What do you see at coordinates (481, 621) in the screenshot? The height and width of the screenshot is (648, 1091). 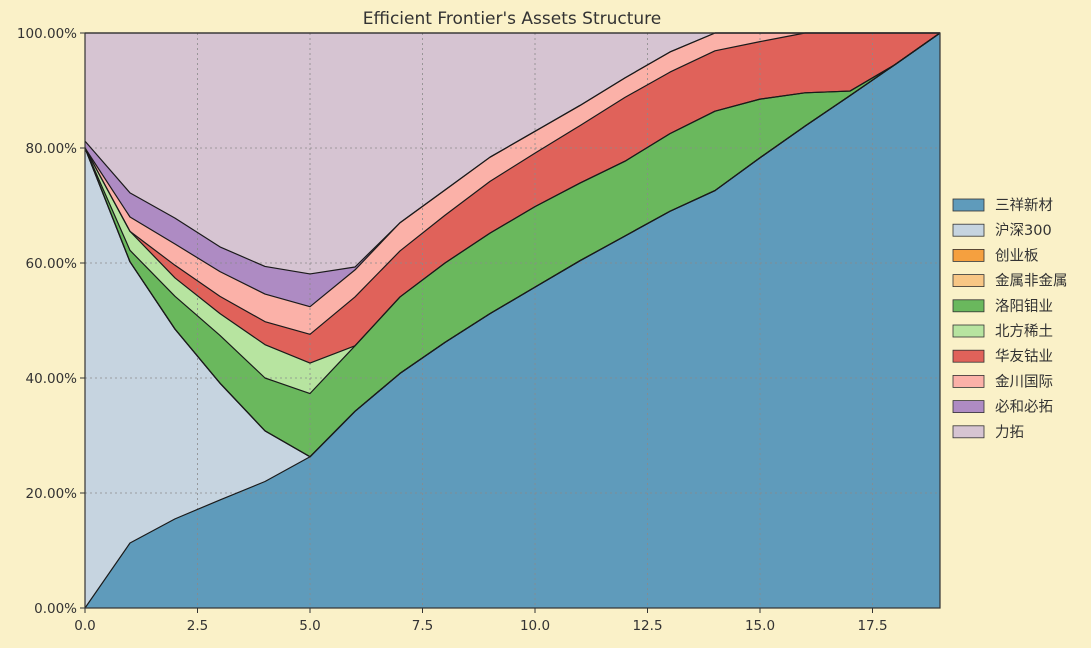 I see `x-axis: 0.0 2.5 5.0 7.5 10.0 12.5 15.0 17.5` at bounding box center [481, 621].